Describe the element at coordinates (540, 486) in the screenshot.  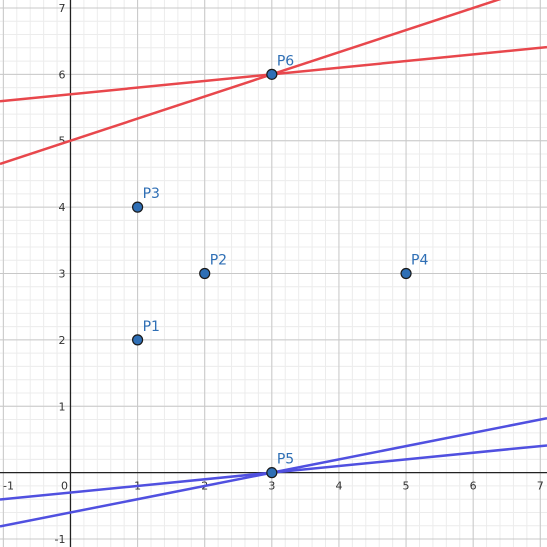
I see `x-tick-label: 7` at that location.